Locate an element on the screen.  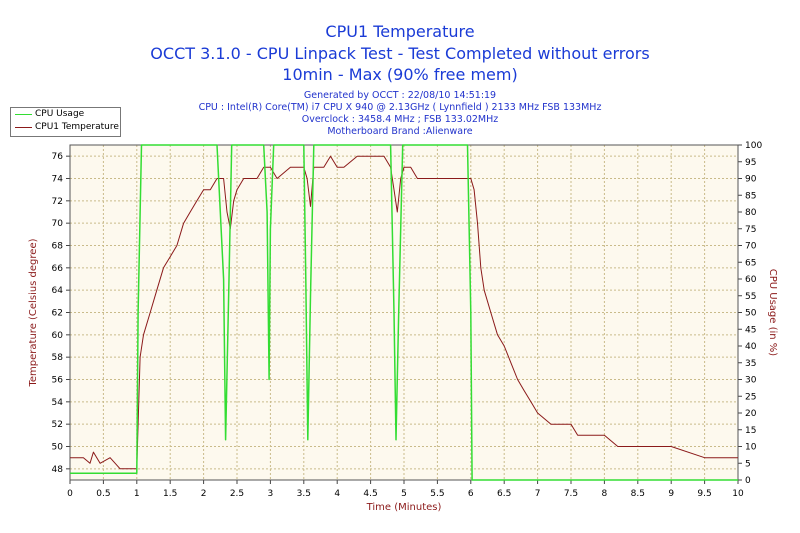
y-left-tick-label: 62 is located at coordinates (57, 314).